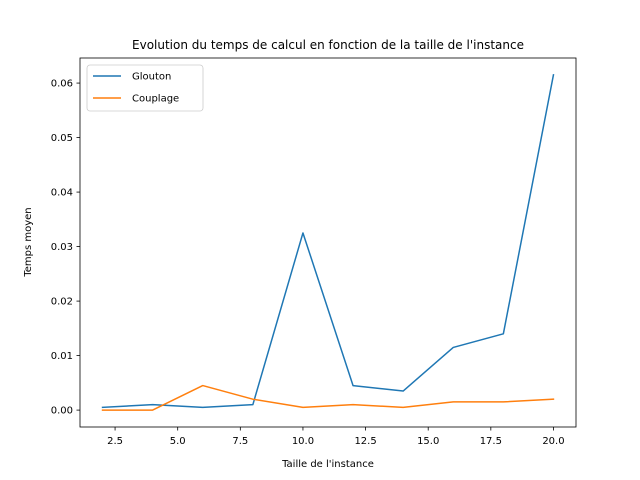  What do you see at coordinates (62, 138) in the screenshot?
I see `y-tick-label: 0.05` at bounding box center [62, 138].